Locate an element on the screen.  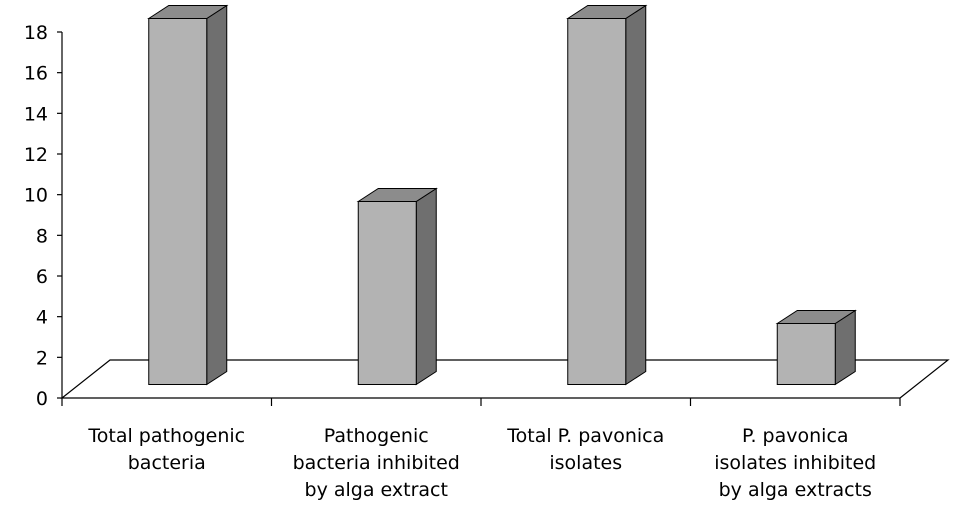
y-tick-label: 10 is located at coordinates (36, 196).